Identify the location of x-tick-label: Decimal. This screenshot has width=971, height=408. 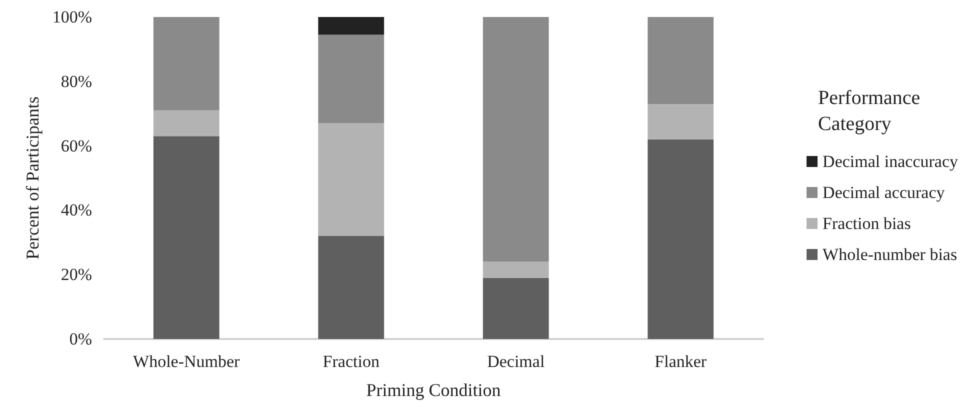
(516, 361).